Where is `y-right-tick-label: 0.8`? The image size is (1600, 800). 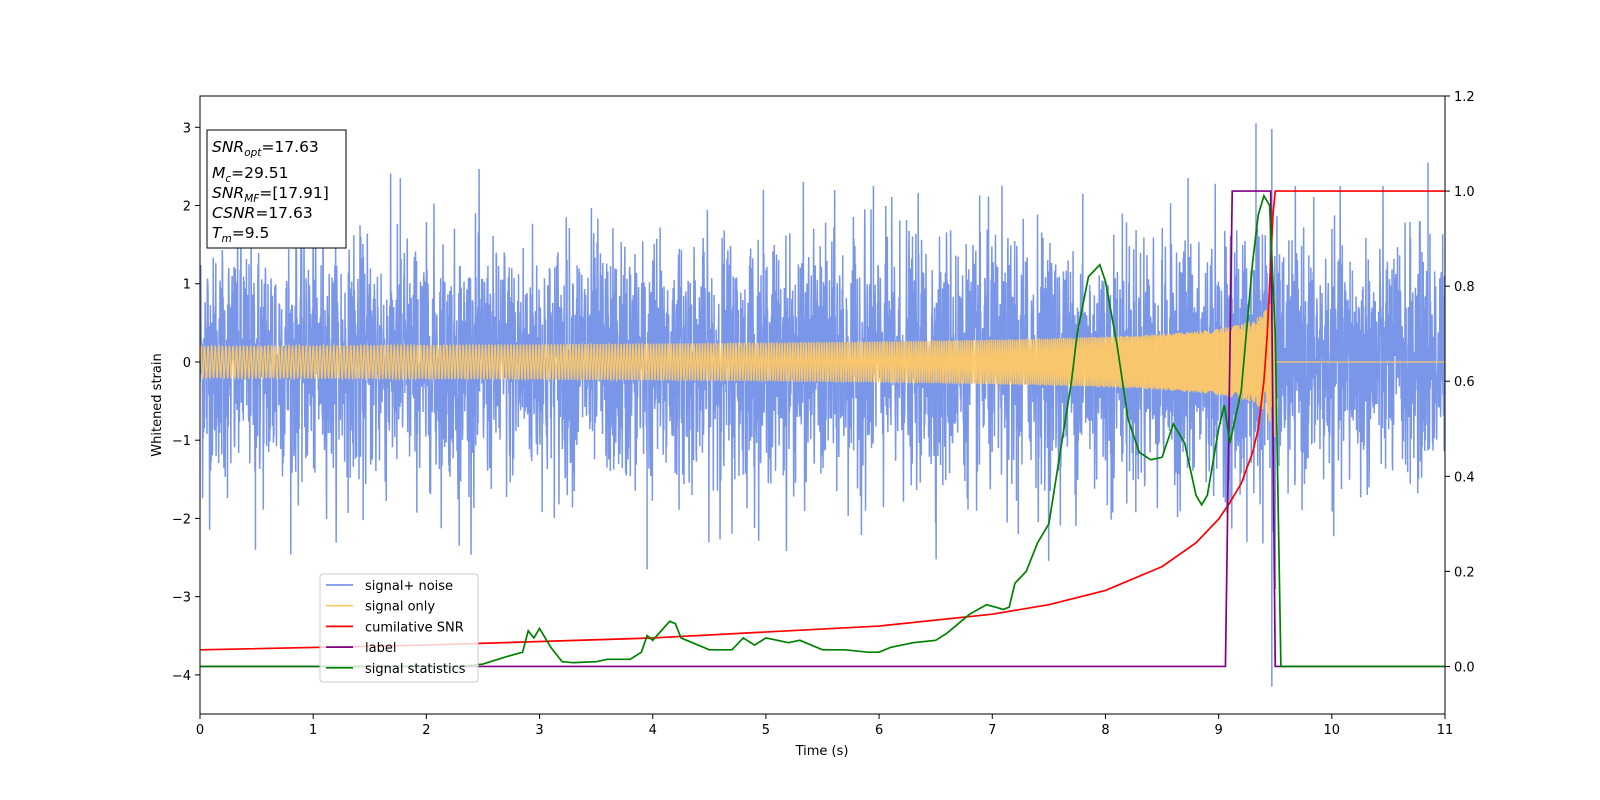
y-right-tick-label: 0.8 is located at coordinates (1464, 287).